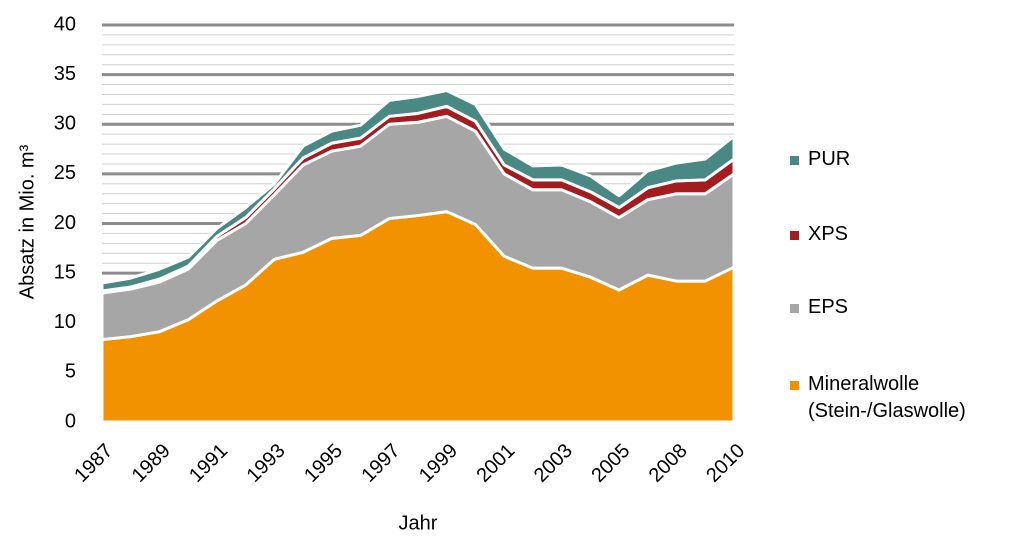  Describe the element at coordinates (553, 463) in the screenshot. I see `x-tick-label: 2003` at that location.